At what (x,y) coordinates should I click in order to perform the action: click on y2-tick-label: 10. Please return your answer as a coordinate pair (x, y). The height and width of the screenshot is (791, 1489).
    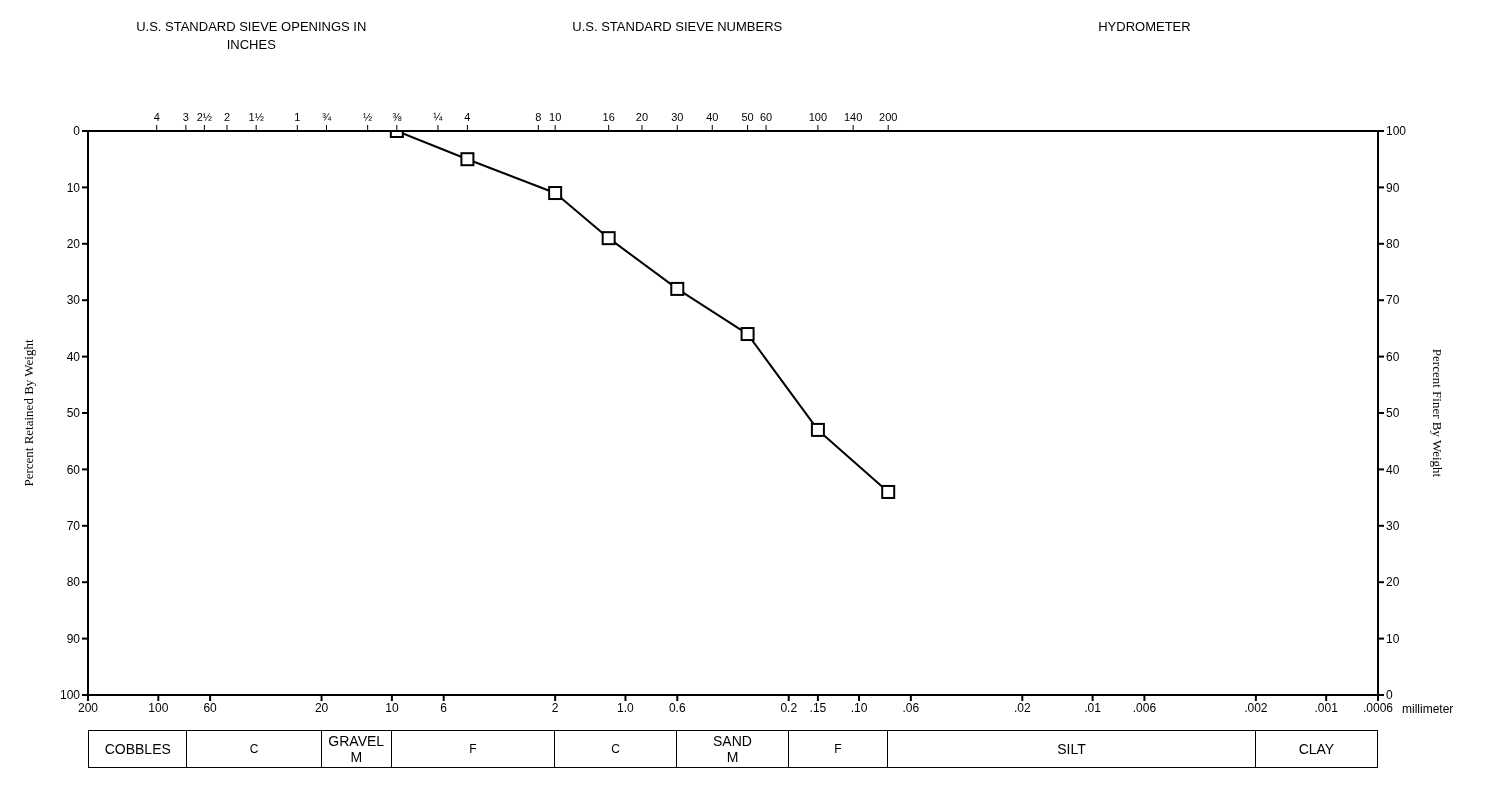
    Looking at the image, I should click on (1393, 638).